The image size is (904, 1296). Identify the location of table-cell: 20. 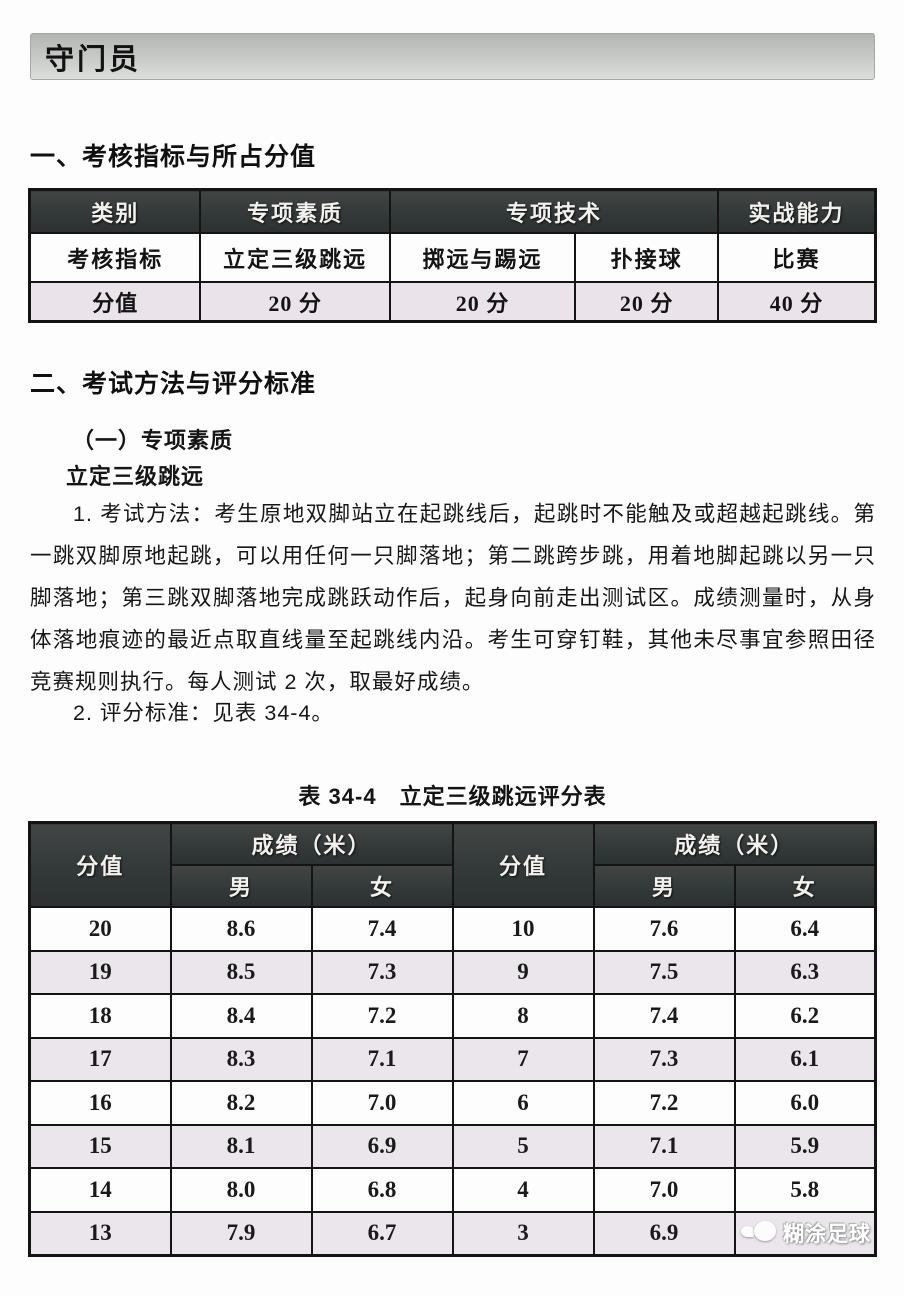
(100, 929).